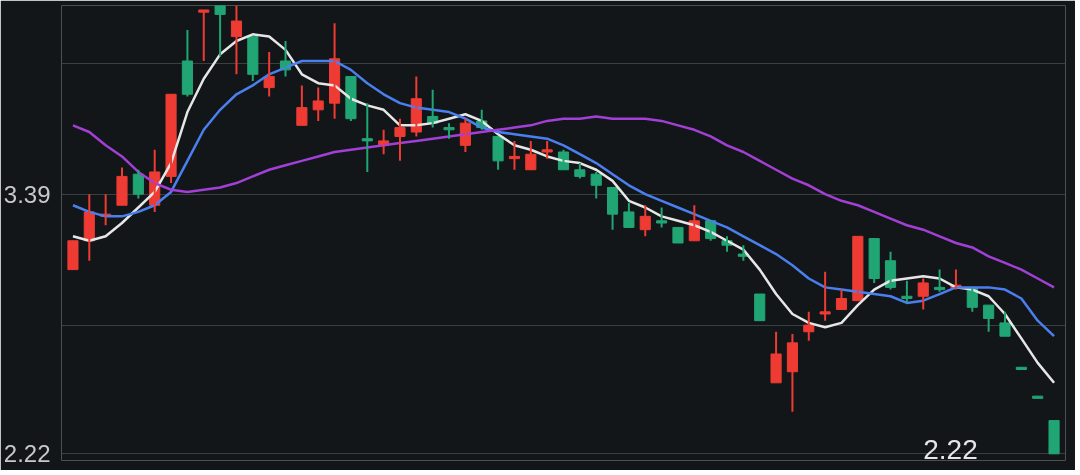  What do you see at coordinates (27, 194) in the screenshot?
I see `y-tick-label: 3.39` at bounding box center [27, 194].